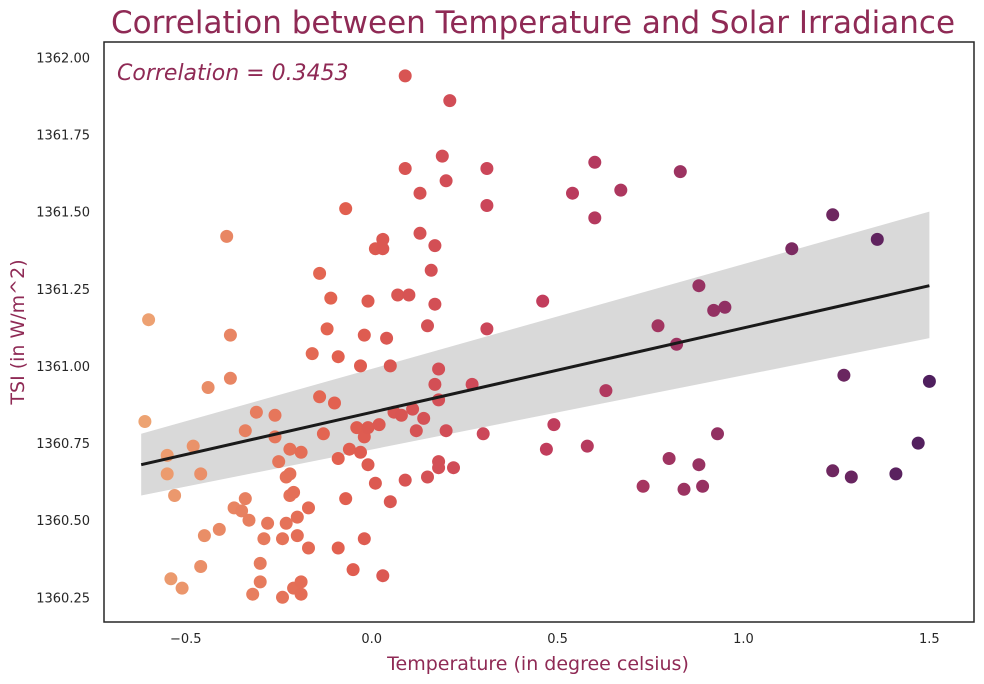  What do you see at coordinates (63, 58) in the screenshot?
I see `y-tick-label: 1362.00` at bounding box center [63, 58].